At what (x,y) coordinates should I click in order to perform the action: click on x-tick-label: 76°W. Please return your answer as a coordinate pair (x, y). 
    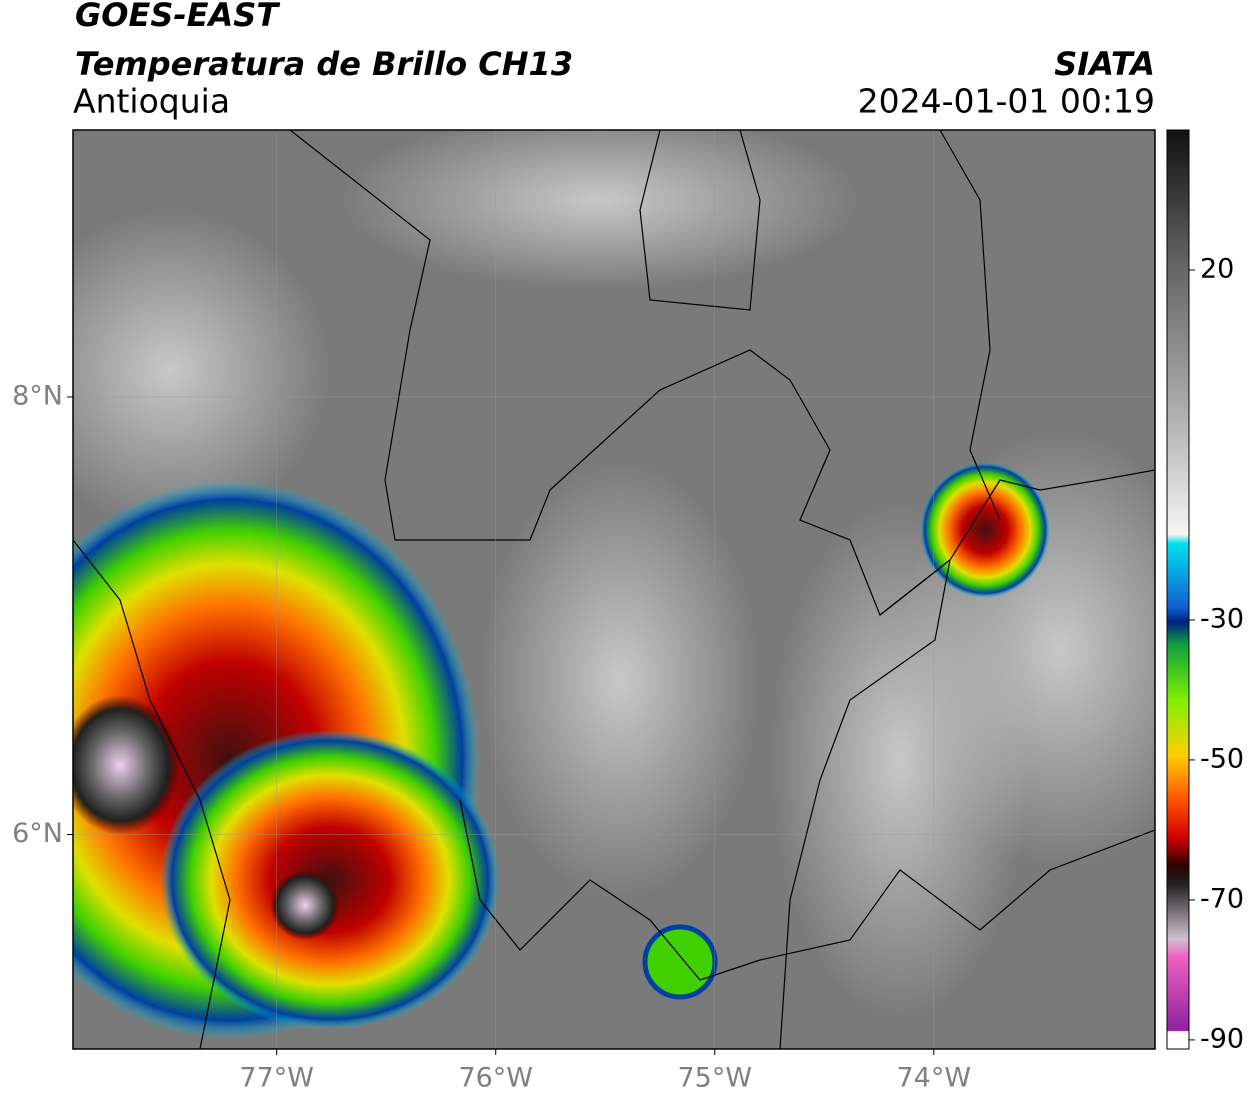
    Looking at the image, I should click on (495, 1078).